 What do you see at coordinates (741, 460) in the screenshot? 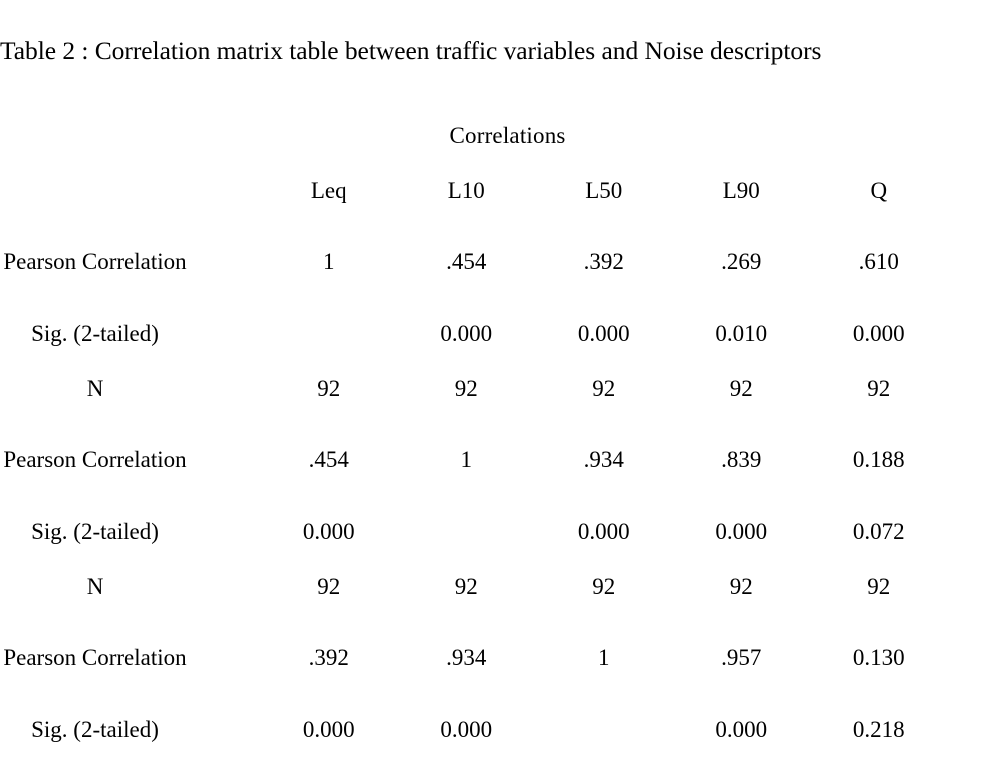
I see `cell-value: .839` at bounding box center [741, 460].